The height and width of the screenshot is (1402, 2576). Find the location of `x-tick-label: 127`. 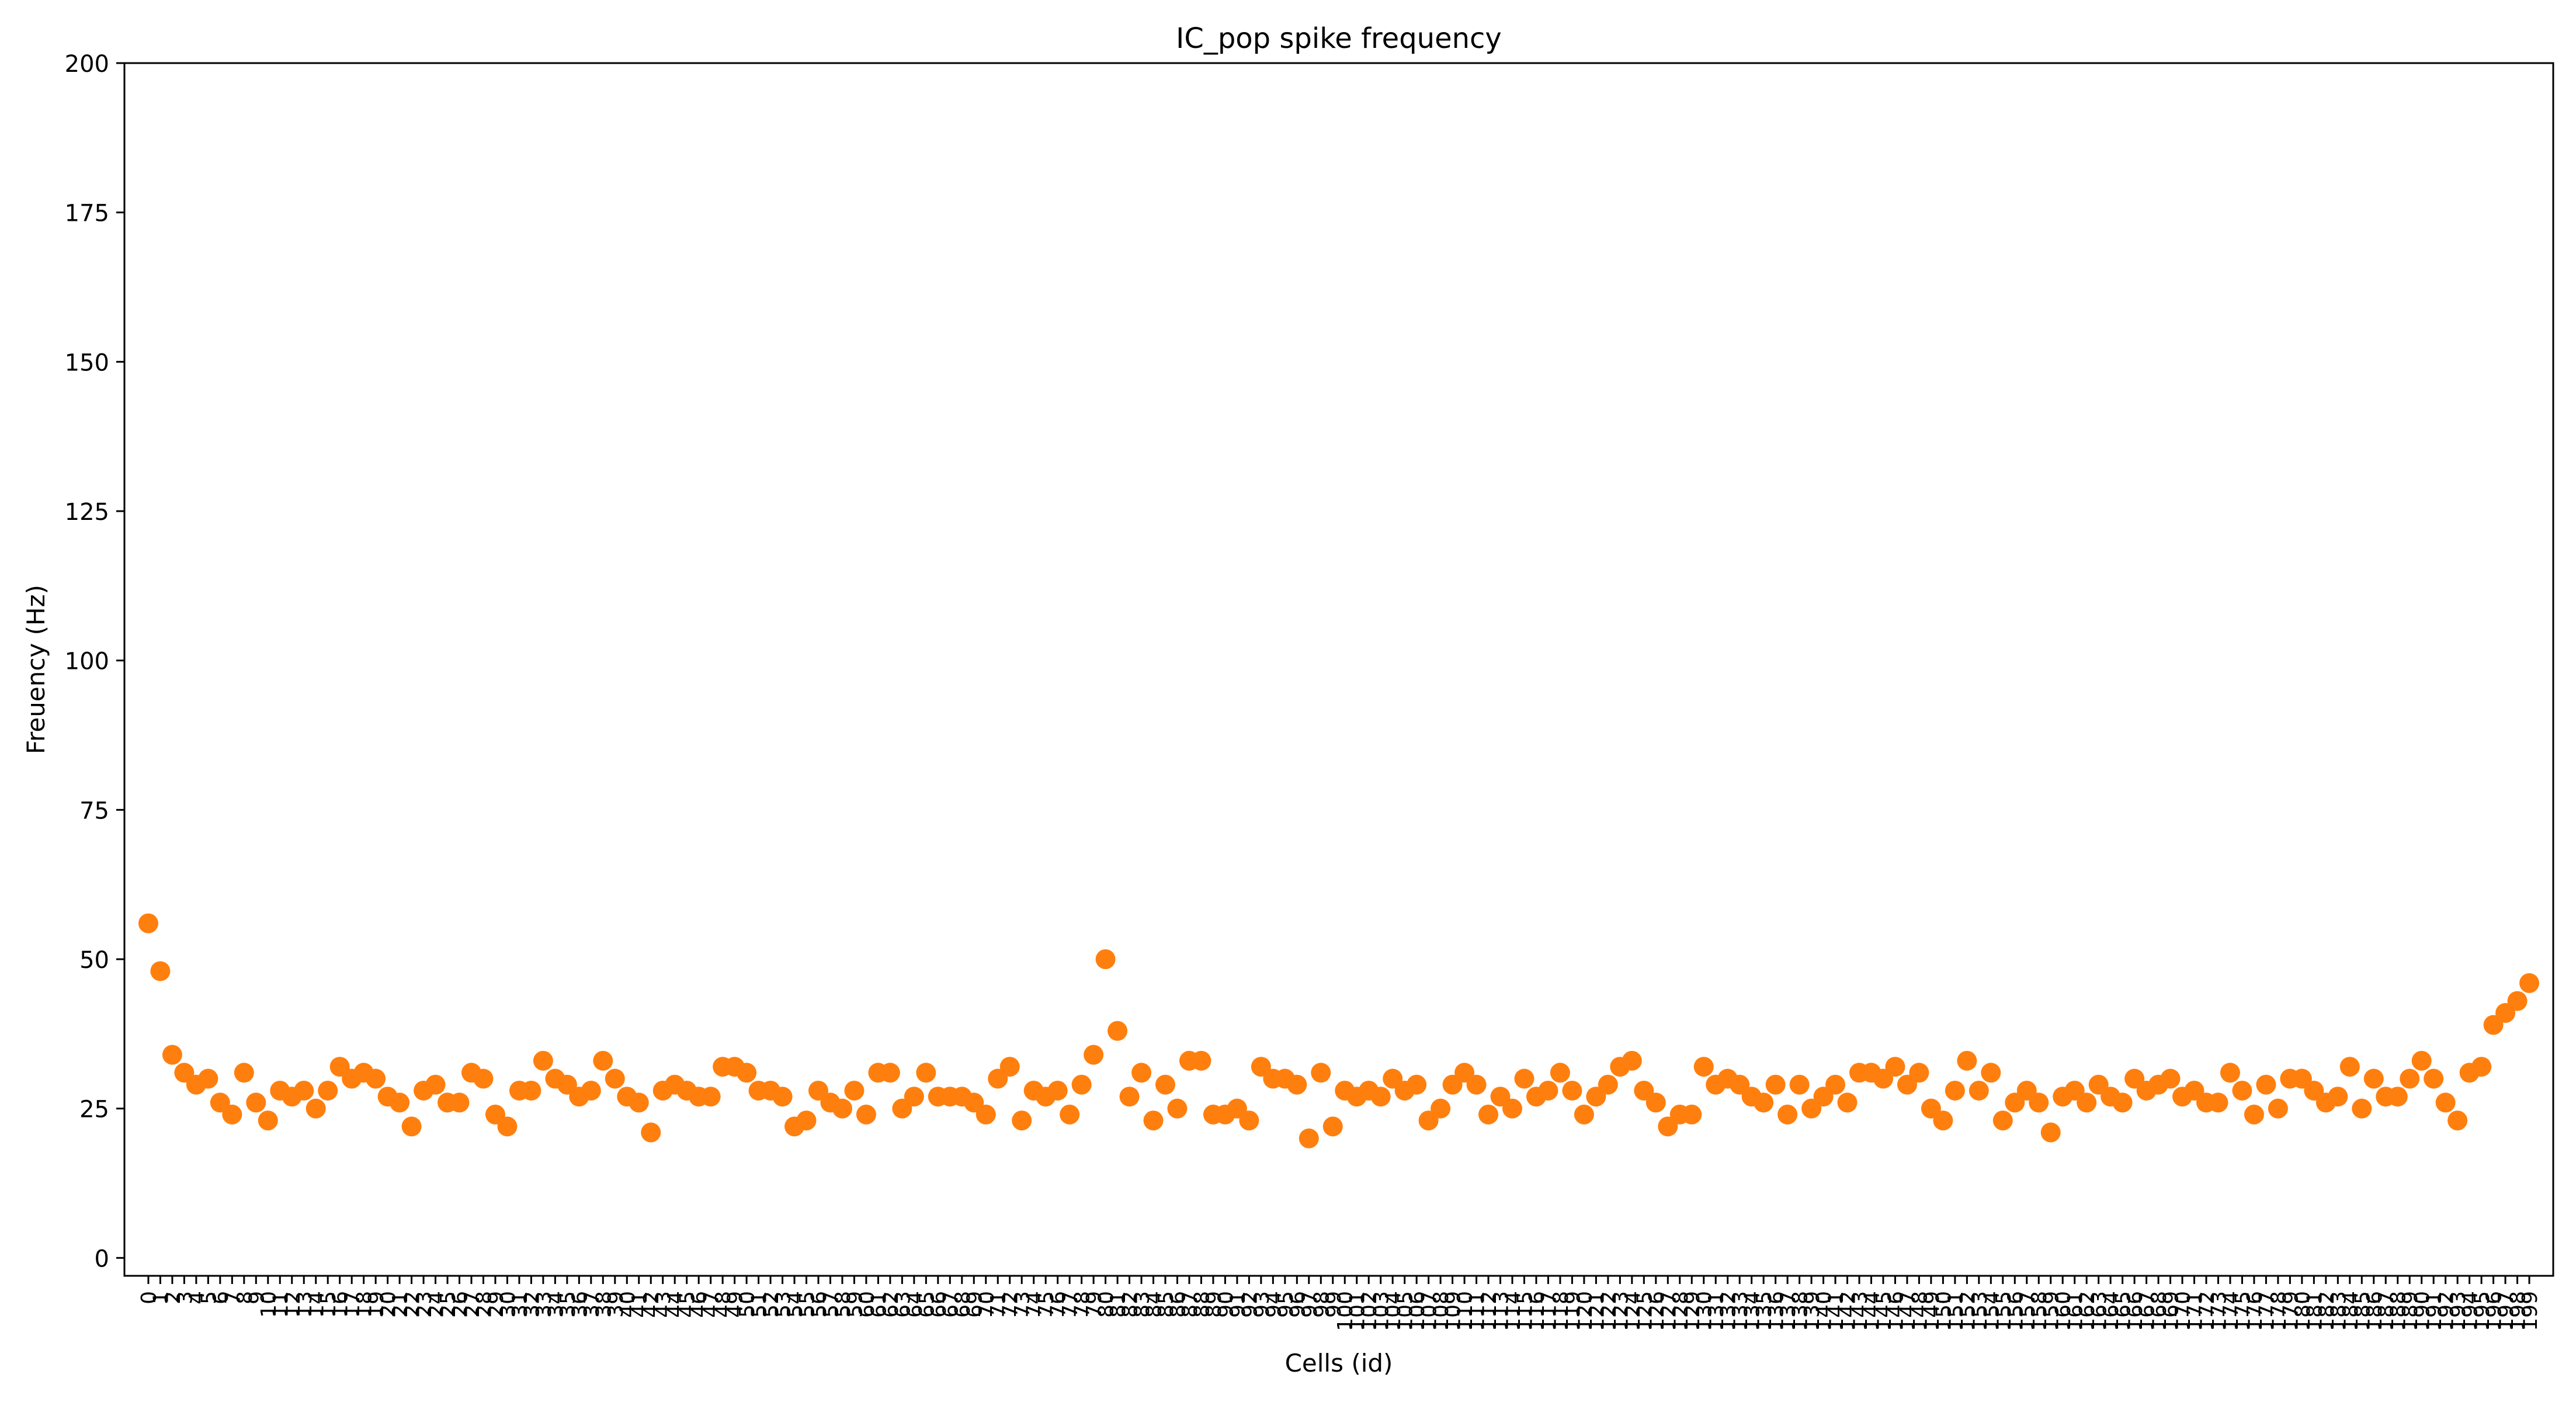

x-tick-label: 127 is located at coordinates (1669, 1311).